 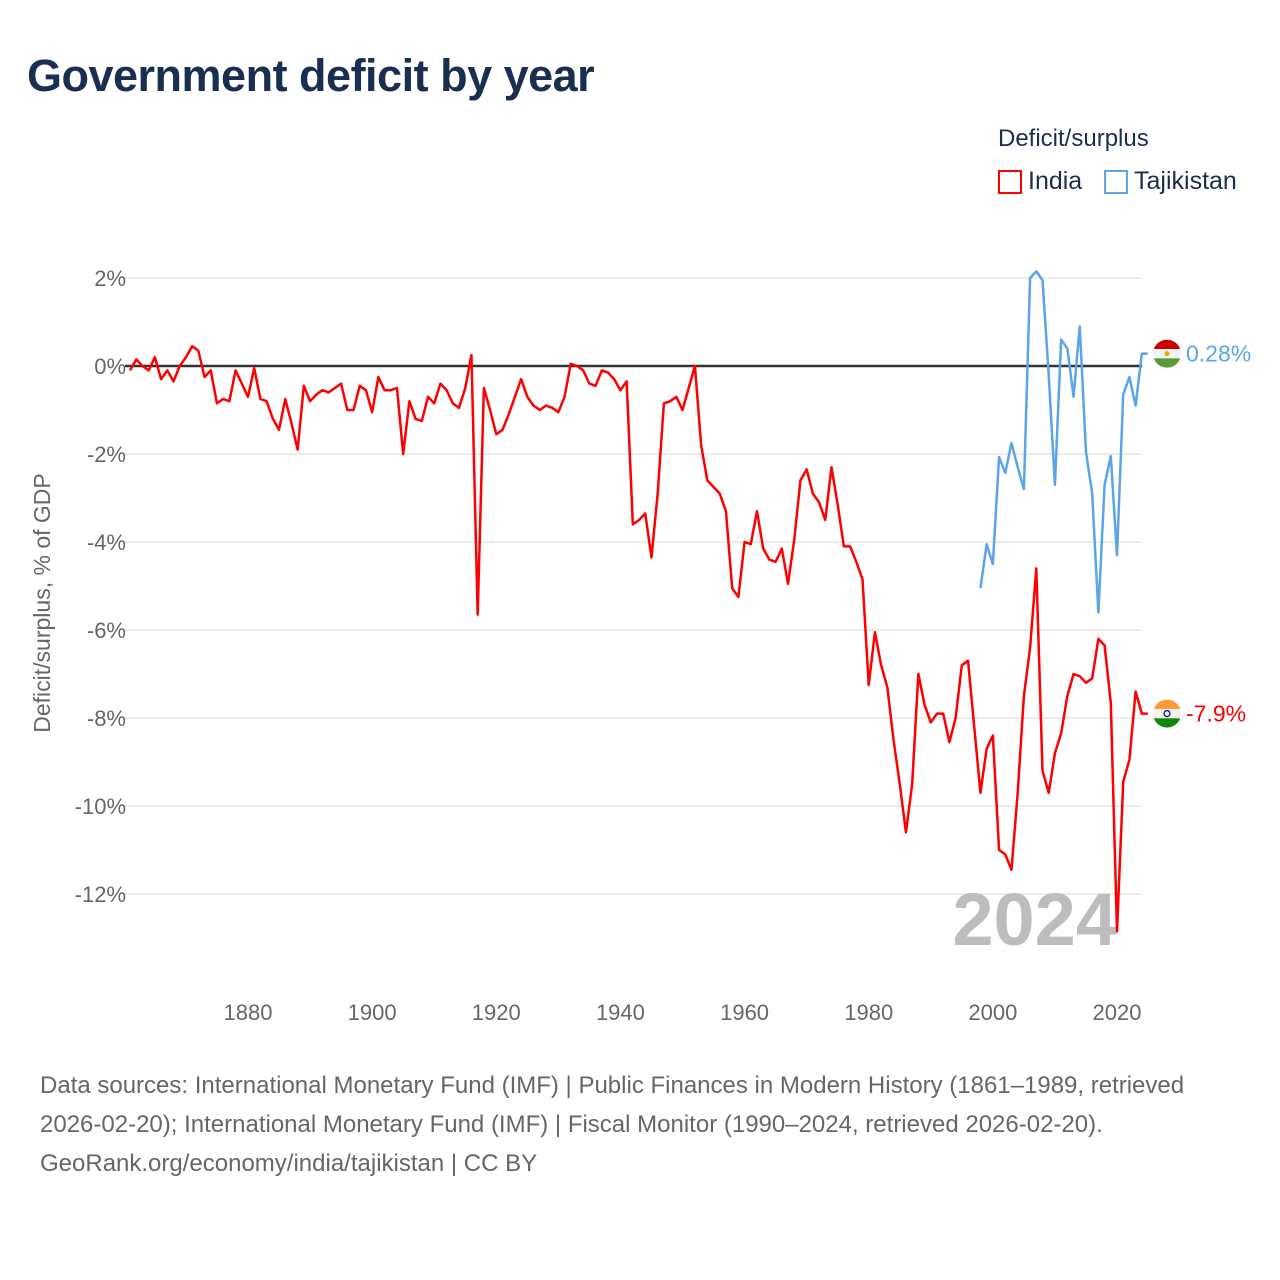 I want to click on x-tick-label: 2020, so click(x=1117, y=1012).